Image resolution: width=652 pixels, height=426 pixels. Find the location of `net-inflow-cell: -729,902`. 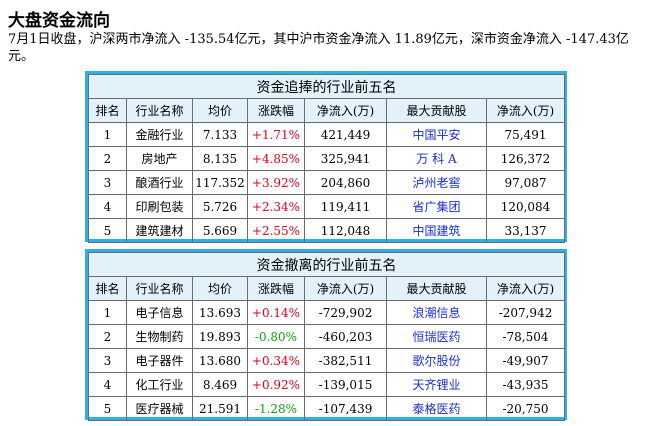

net-inflow-cell: -729,902 is located at coordinates (345, 312).